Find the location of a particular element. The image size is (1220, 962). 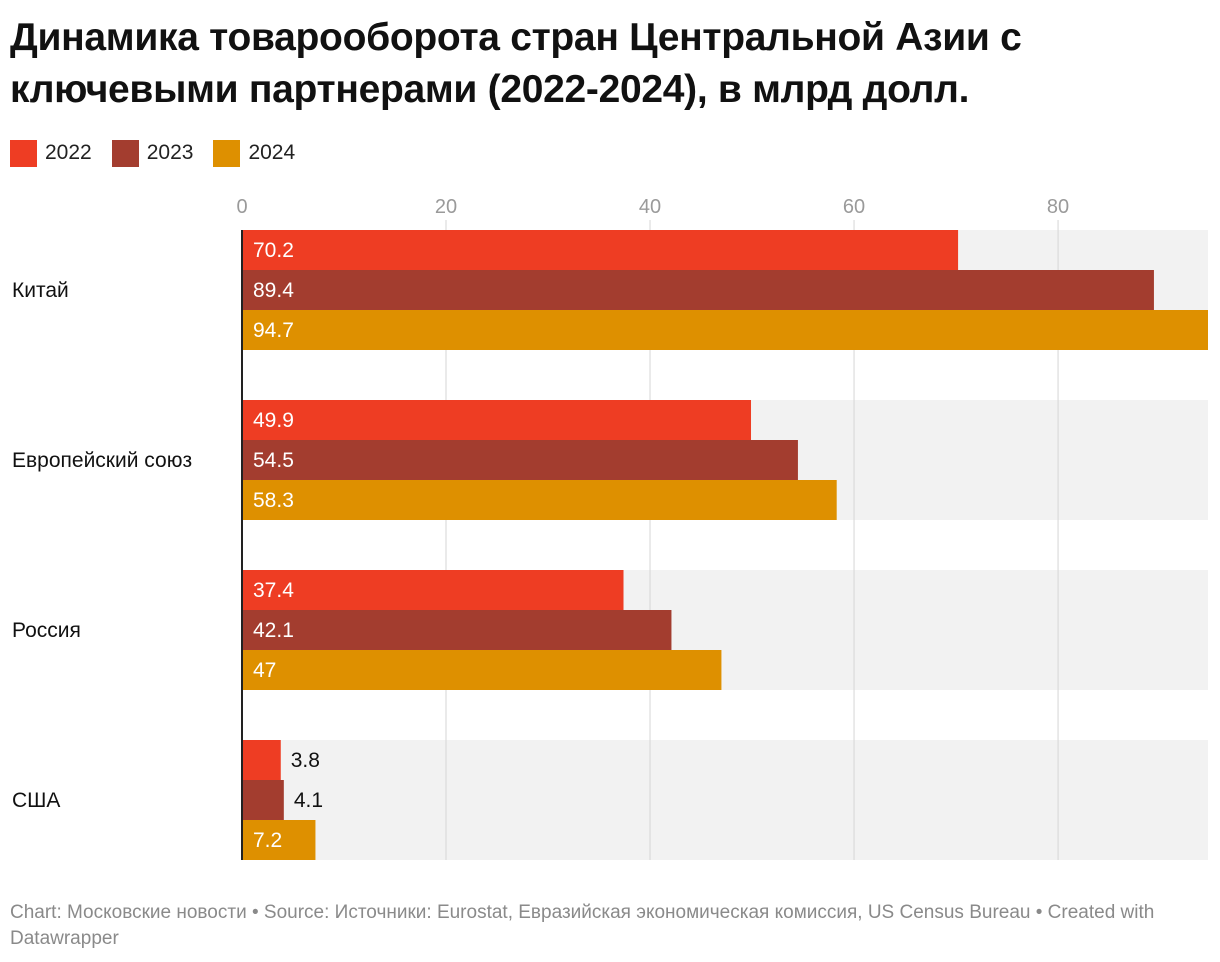

legend-swatch-2022 is located at coordinates (23, 153).